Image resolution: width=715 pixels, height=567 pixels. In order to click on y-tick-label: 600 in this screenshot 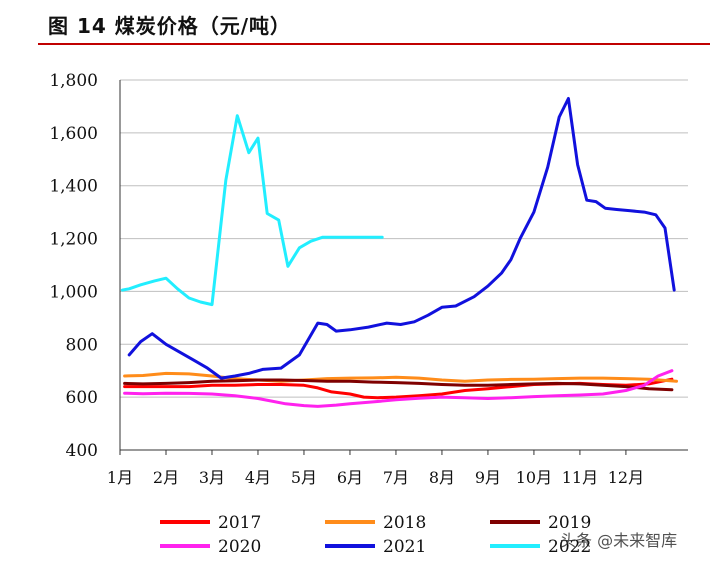, I will do `click(82, 398)`.